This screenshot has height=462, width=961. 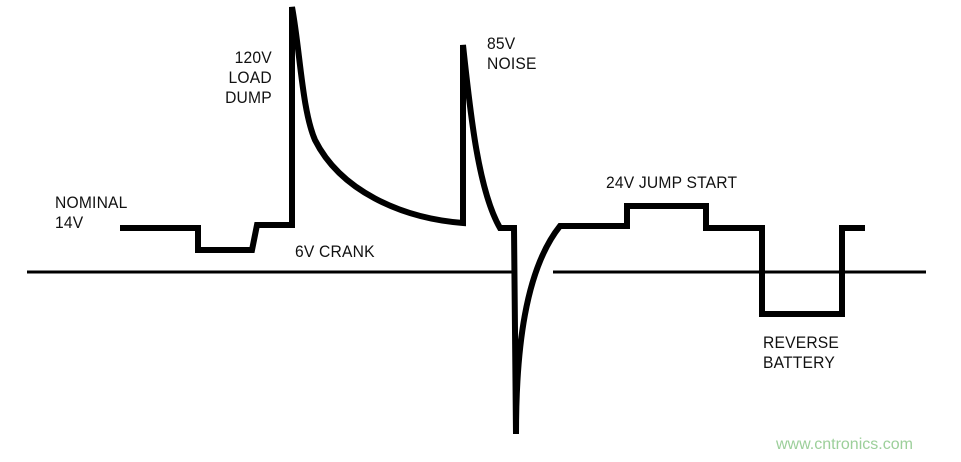 What do you see at coordinates (512, 63) in the screenshot?
I see `noise-line2: NOISE` at bounding box center [512, 63].